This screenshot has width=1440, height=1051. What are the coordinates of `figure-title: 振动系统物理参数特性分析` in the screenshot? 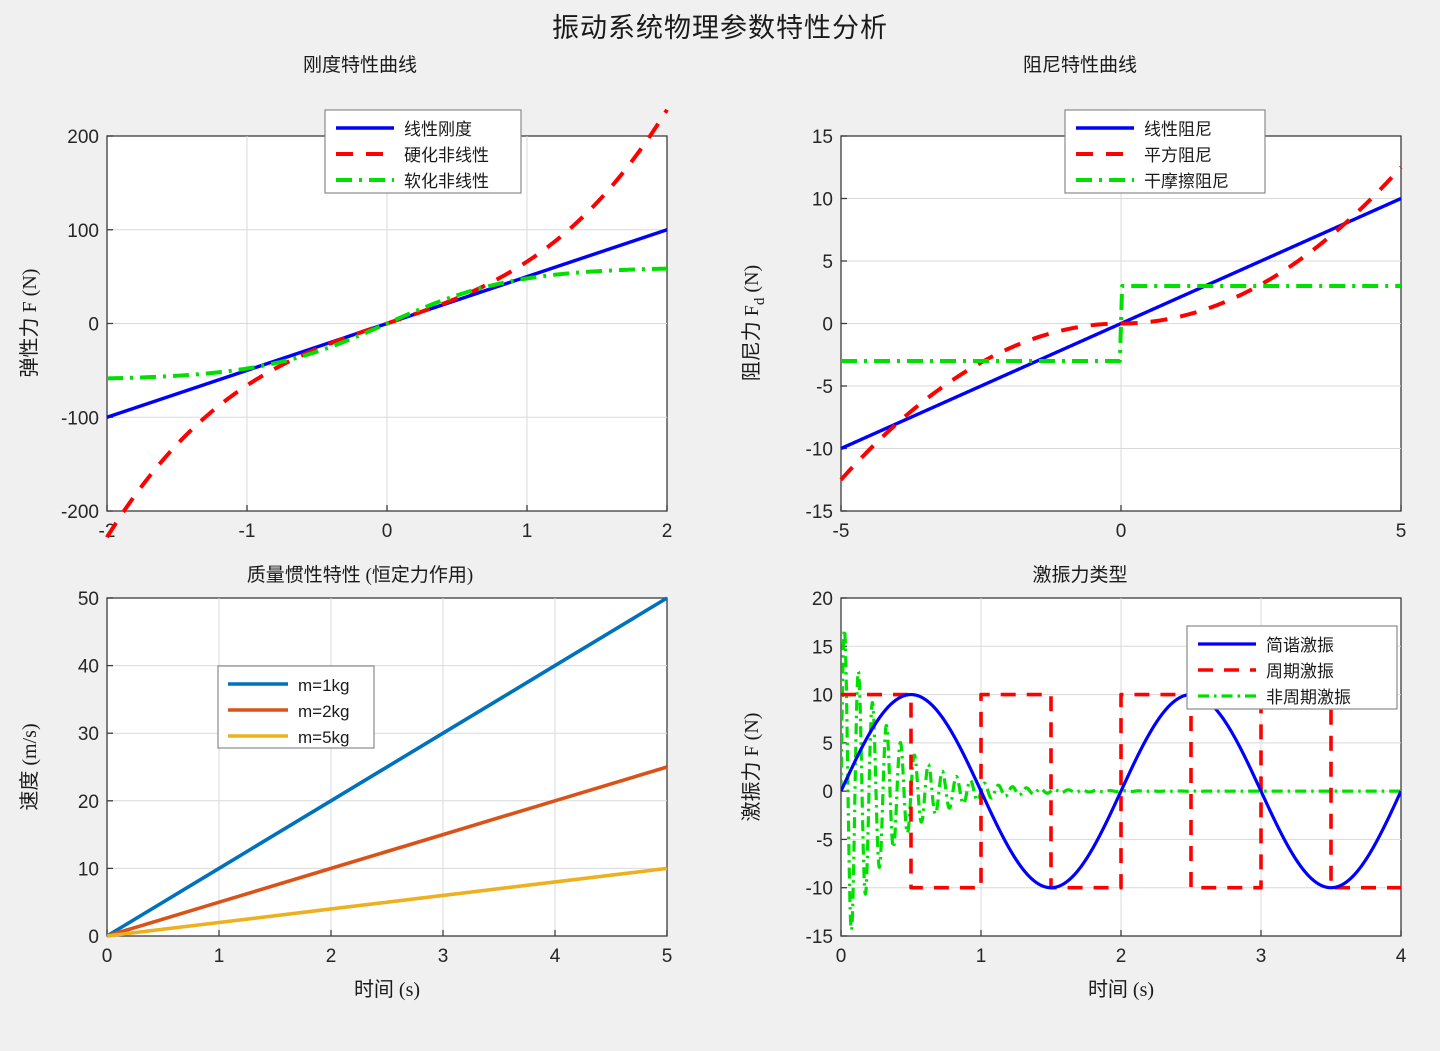 It's located at (720, 28).